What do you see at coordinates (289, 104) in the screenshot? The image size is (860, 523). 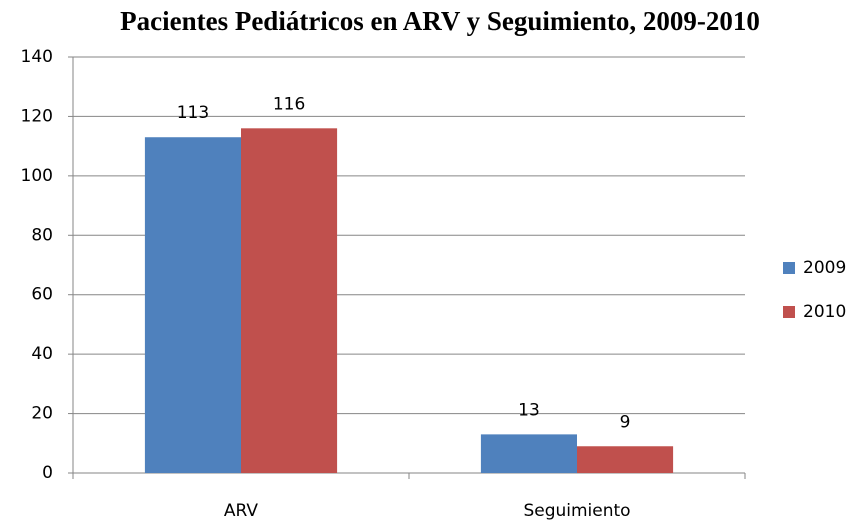 I see `data-label: 116` at bounding box center [289, 104].